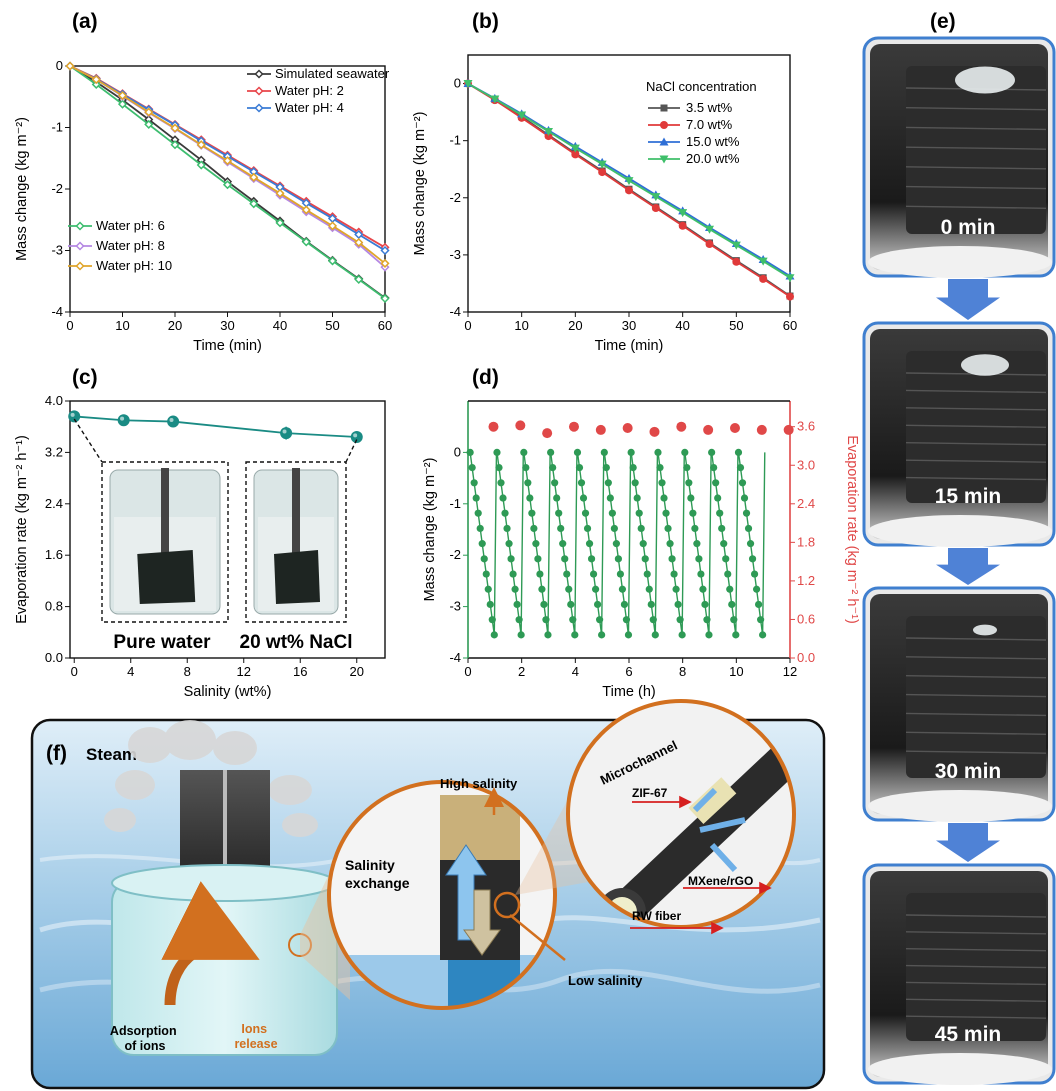 Image resolution: width=1056 pixels, height=1091 pixels. What do you see at coordinates (681, 817) in the screenshot?
I see `microchannel-zoom-circle: Microchannel ZIF-67 MXene/rGO RW fiber` at bounding box center [681, 817].